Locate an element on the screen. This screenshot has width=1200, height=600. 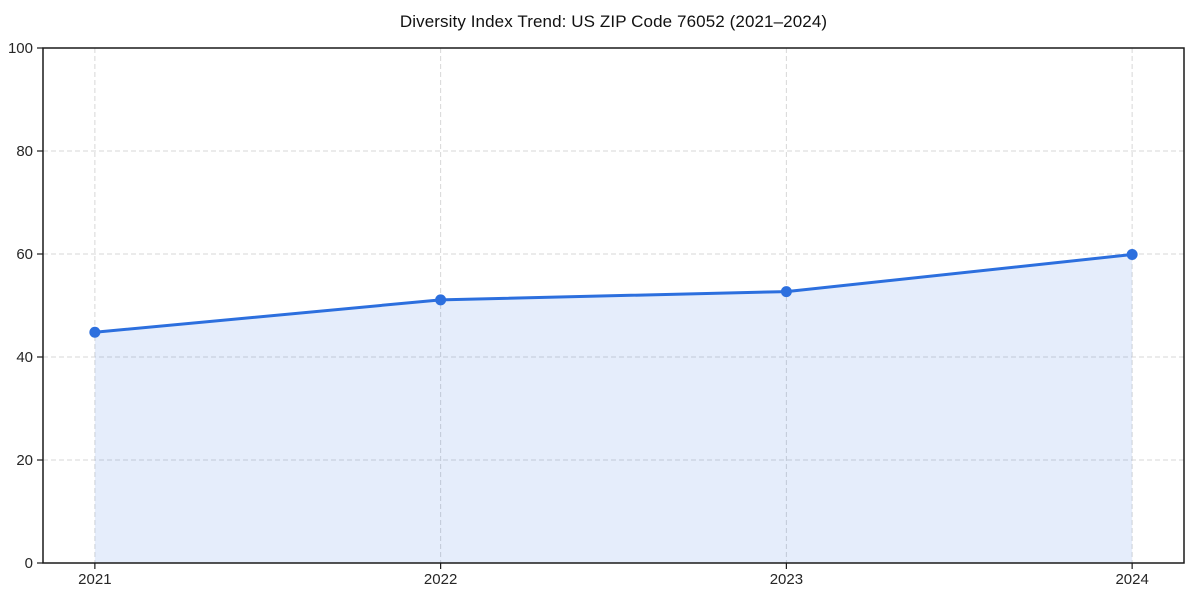
x-tick-label: 2023 is located at coordinates (786, 579).